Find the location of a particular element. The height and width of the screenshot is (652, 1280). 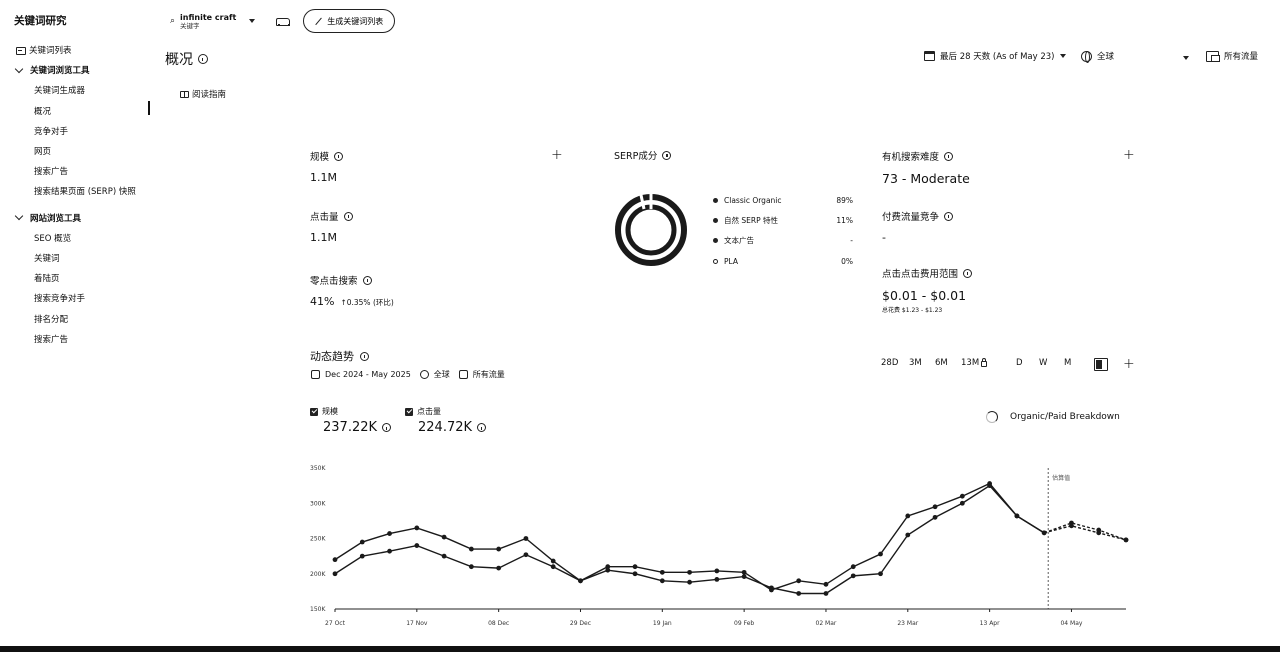

metric-label: 点击量 is located at coordinates (324, 217).